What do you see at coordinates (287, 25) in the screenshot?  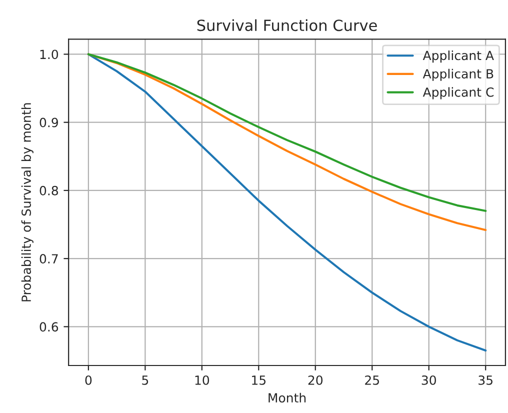 I see `chart-title: Survival Function Curve` at bounding box center [287, 25].